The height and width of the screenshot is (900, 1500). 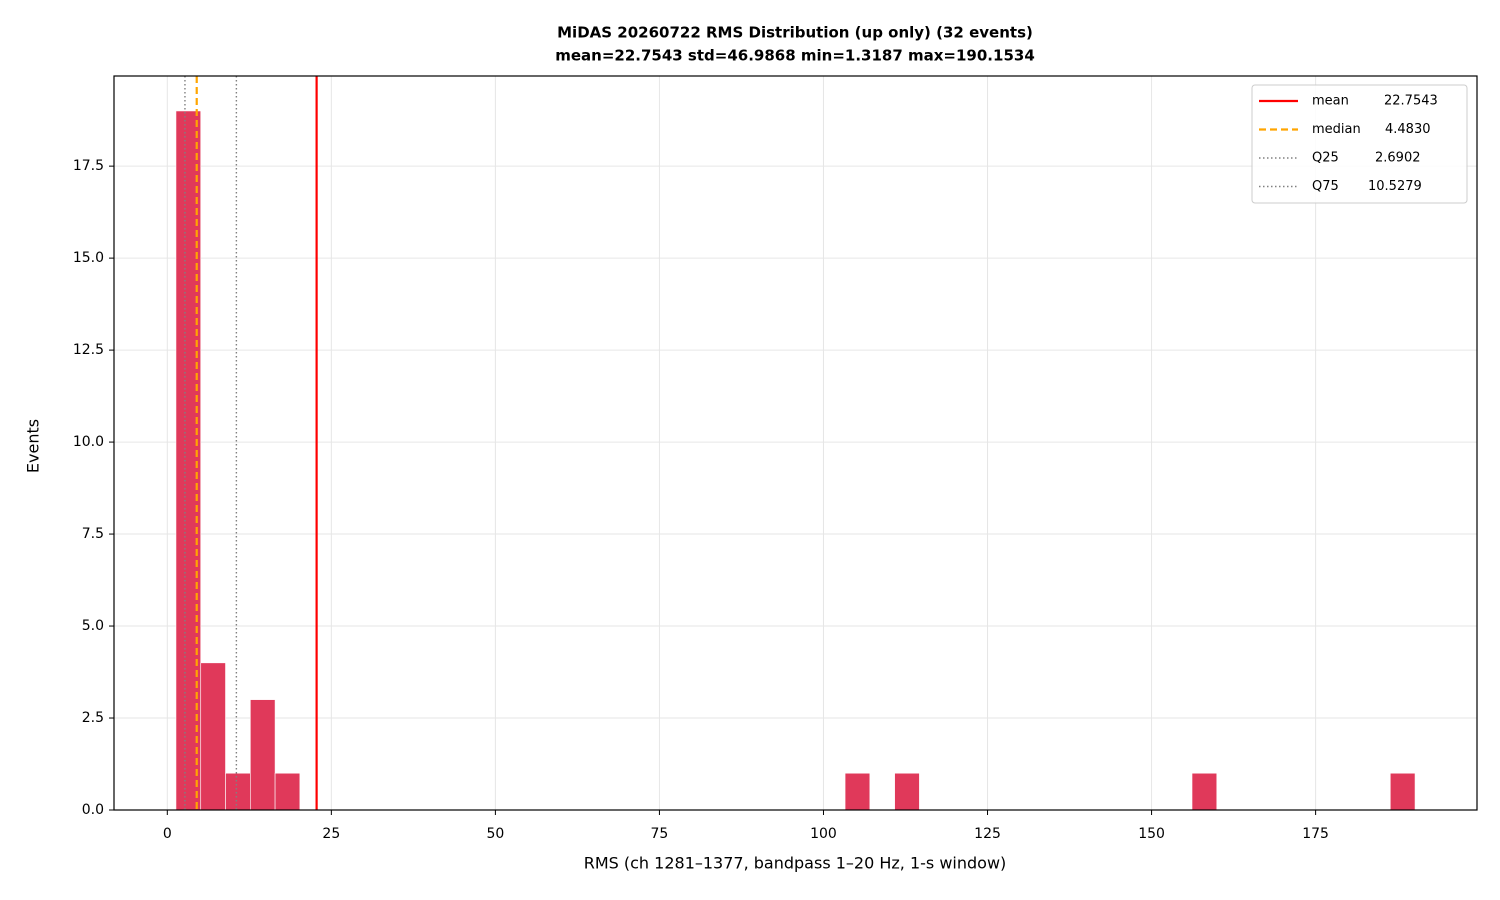 I want to click on legend-label: Q25, so click(x=1325, y=158).